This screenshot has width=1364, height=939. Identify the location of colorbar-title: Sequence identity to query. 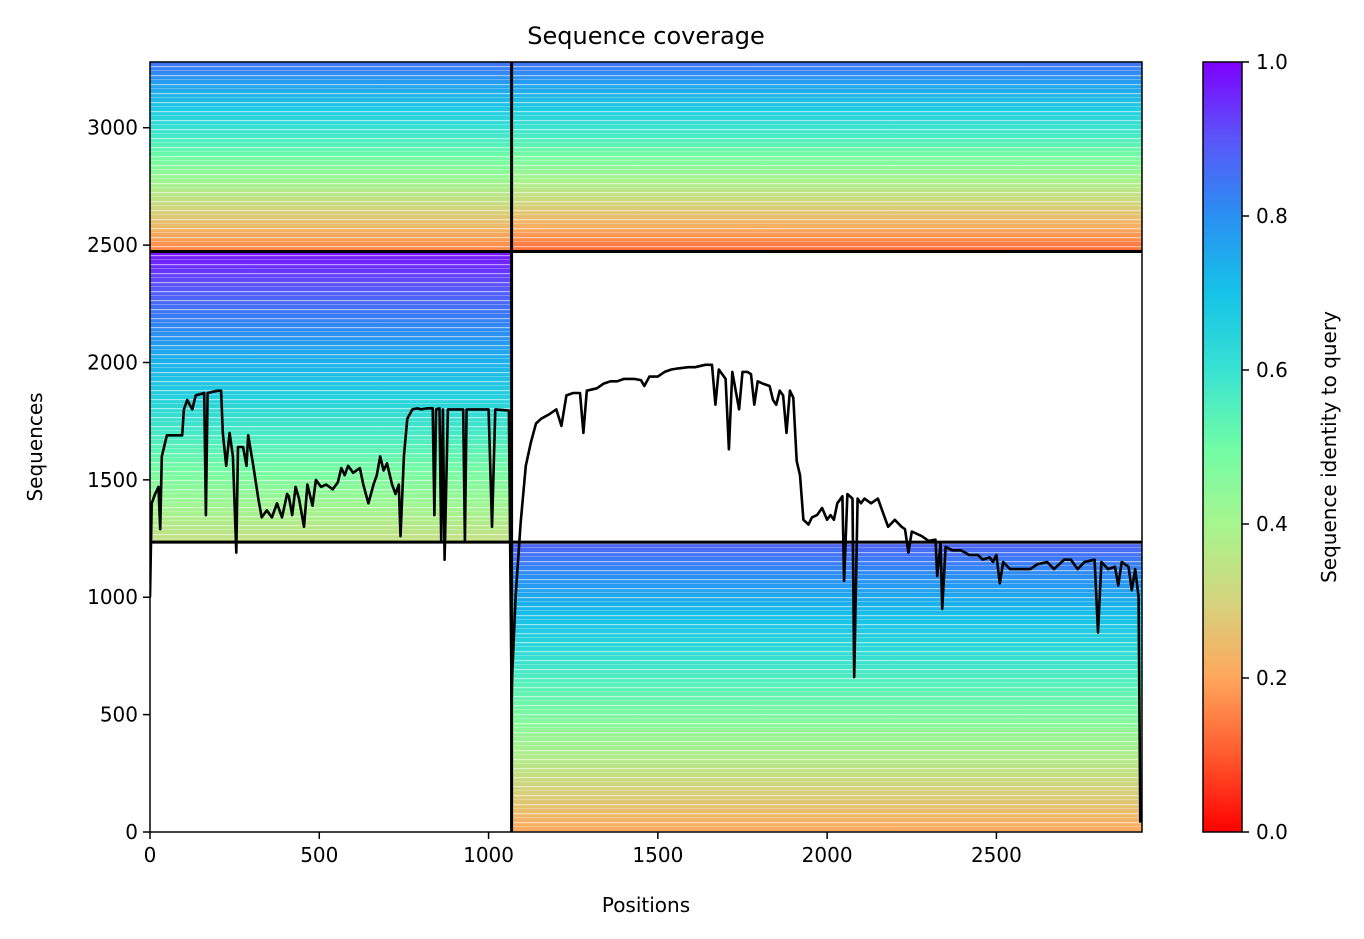
(1329, 447).